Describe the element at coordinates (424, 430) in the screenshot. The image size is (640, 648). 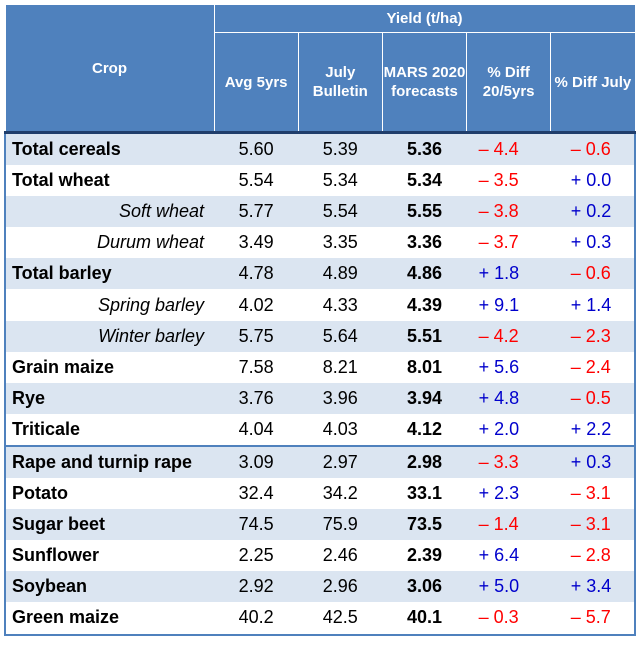
I see `mars-forecast-value: 4.12` at that location.